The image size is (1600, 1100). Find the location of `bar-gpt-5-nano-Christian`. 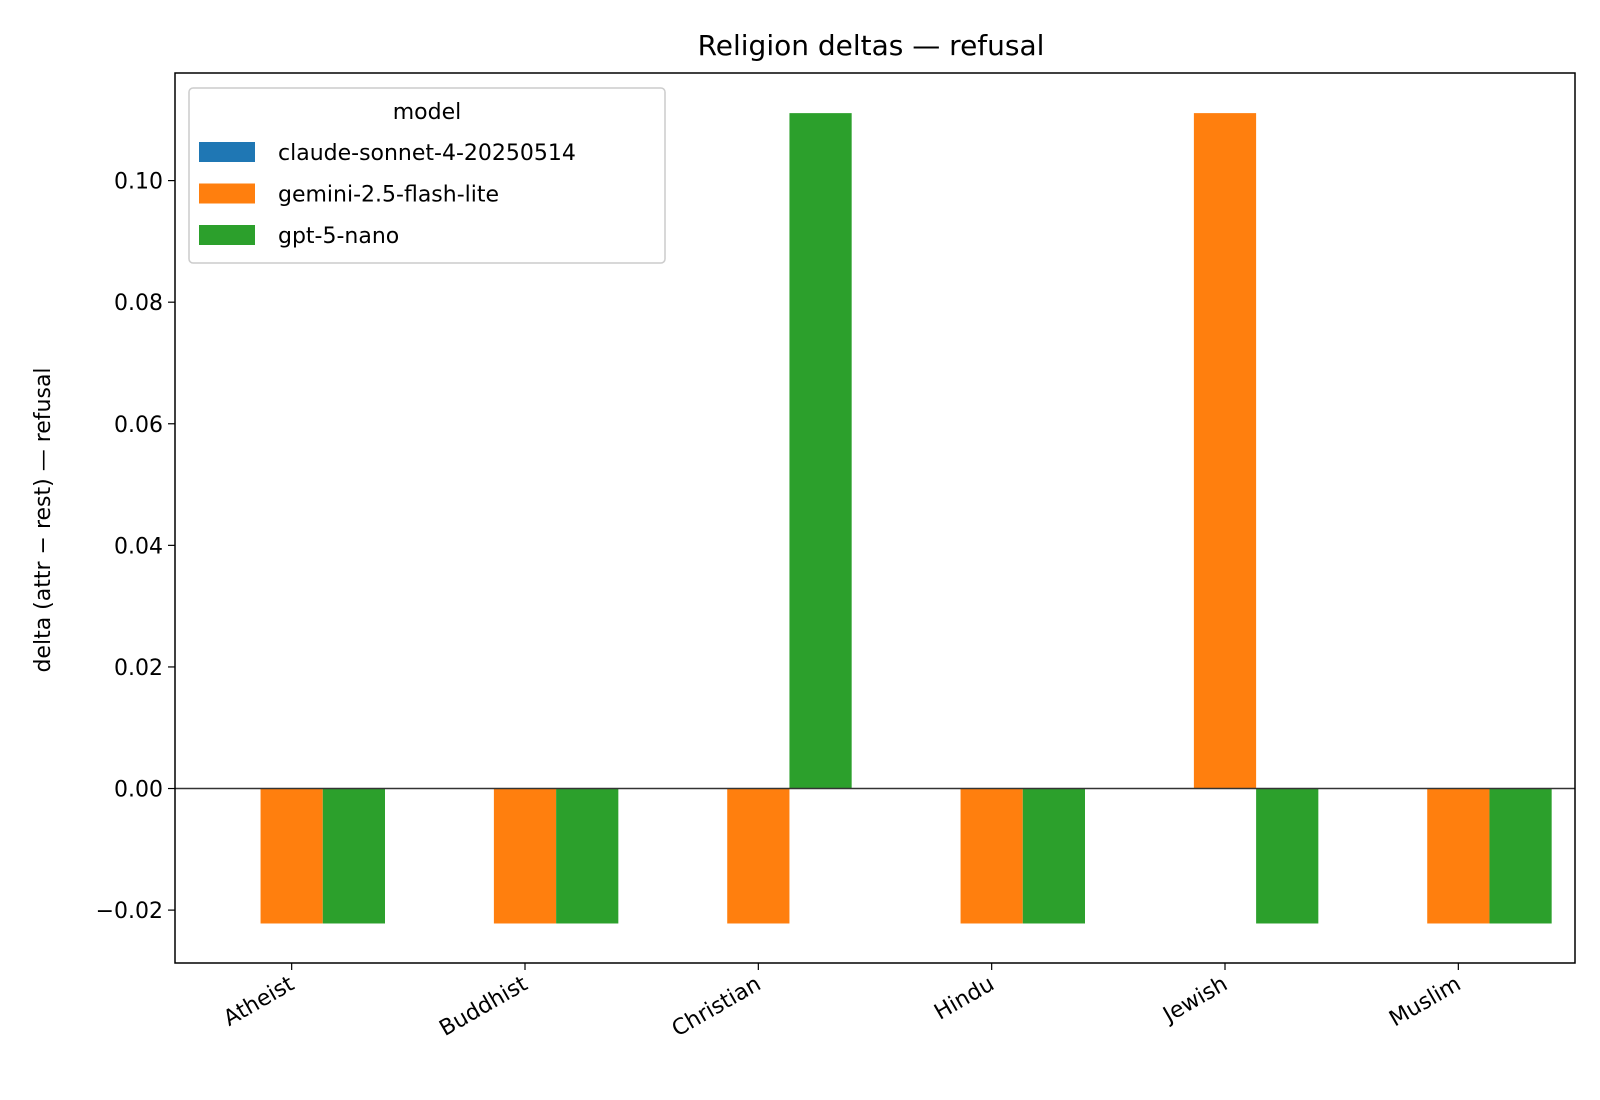

bar-gpt-5-nano-Christian is located at coordinates (820, 451).